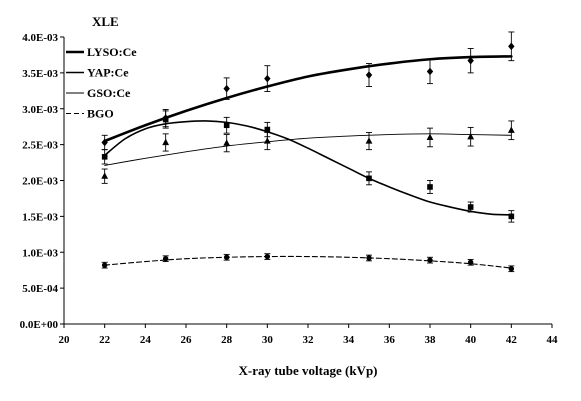 This screenshot has width=581, height=401. I want to click on series-line-gso-ce, so click(308, 149).